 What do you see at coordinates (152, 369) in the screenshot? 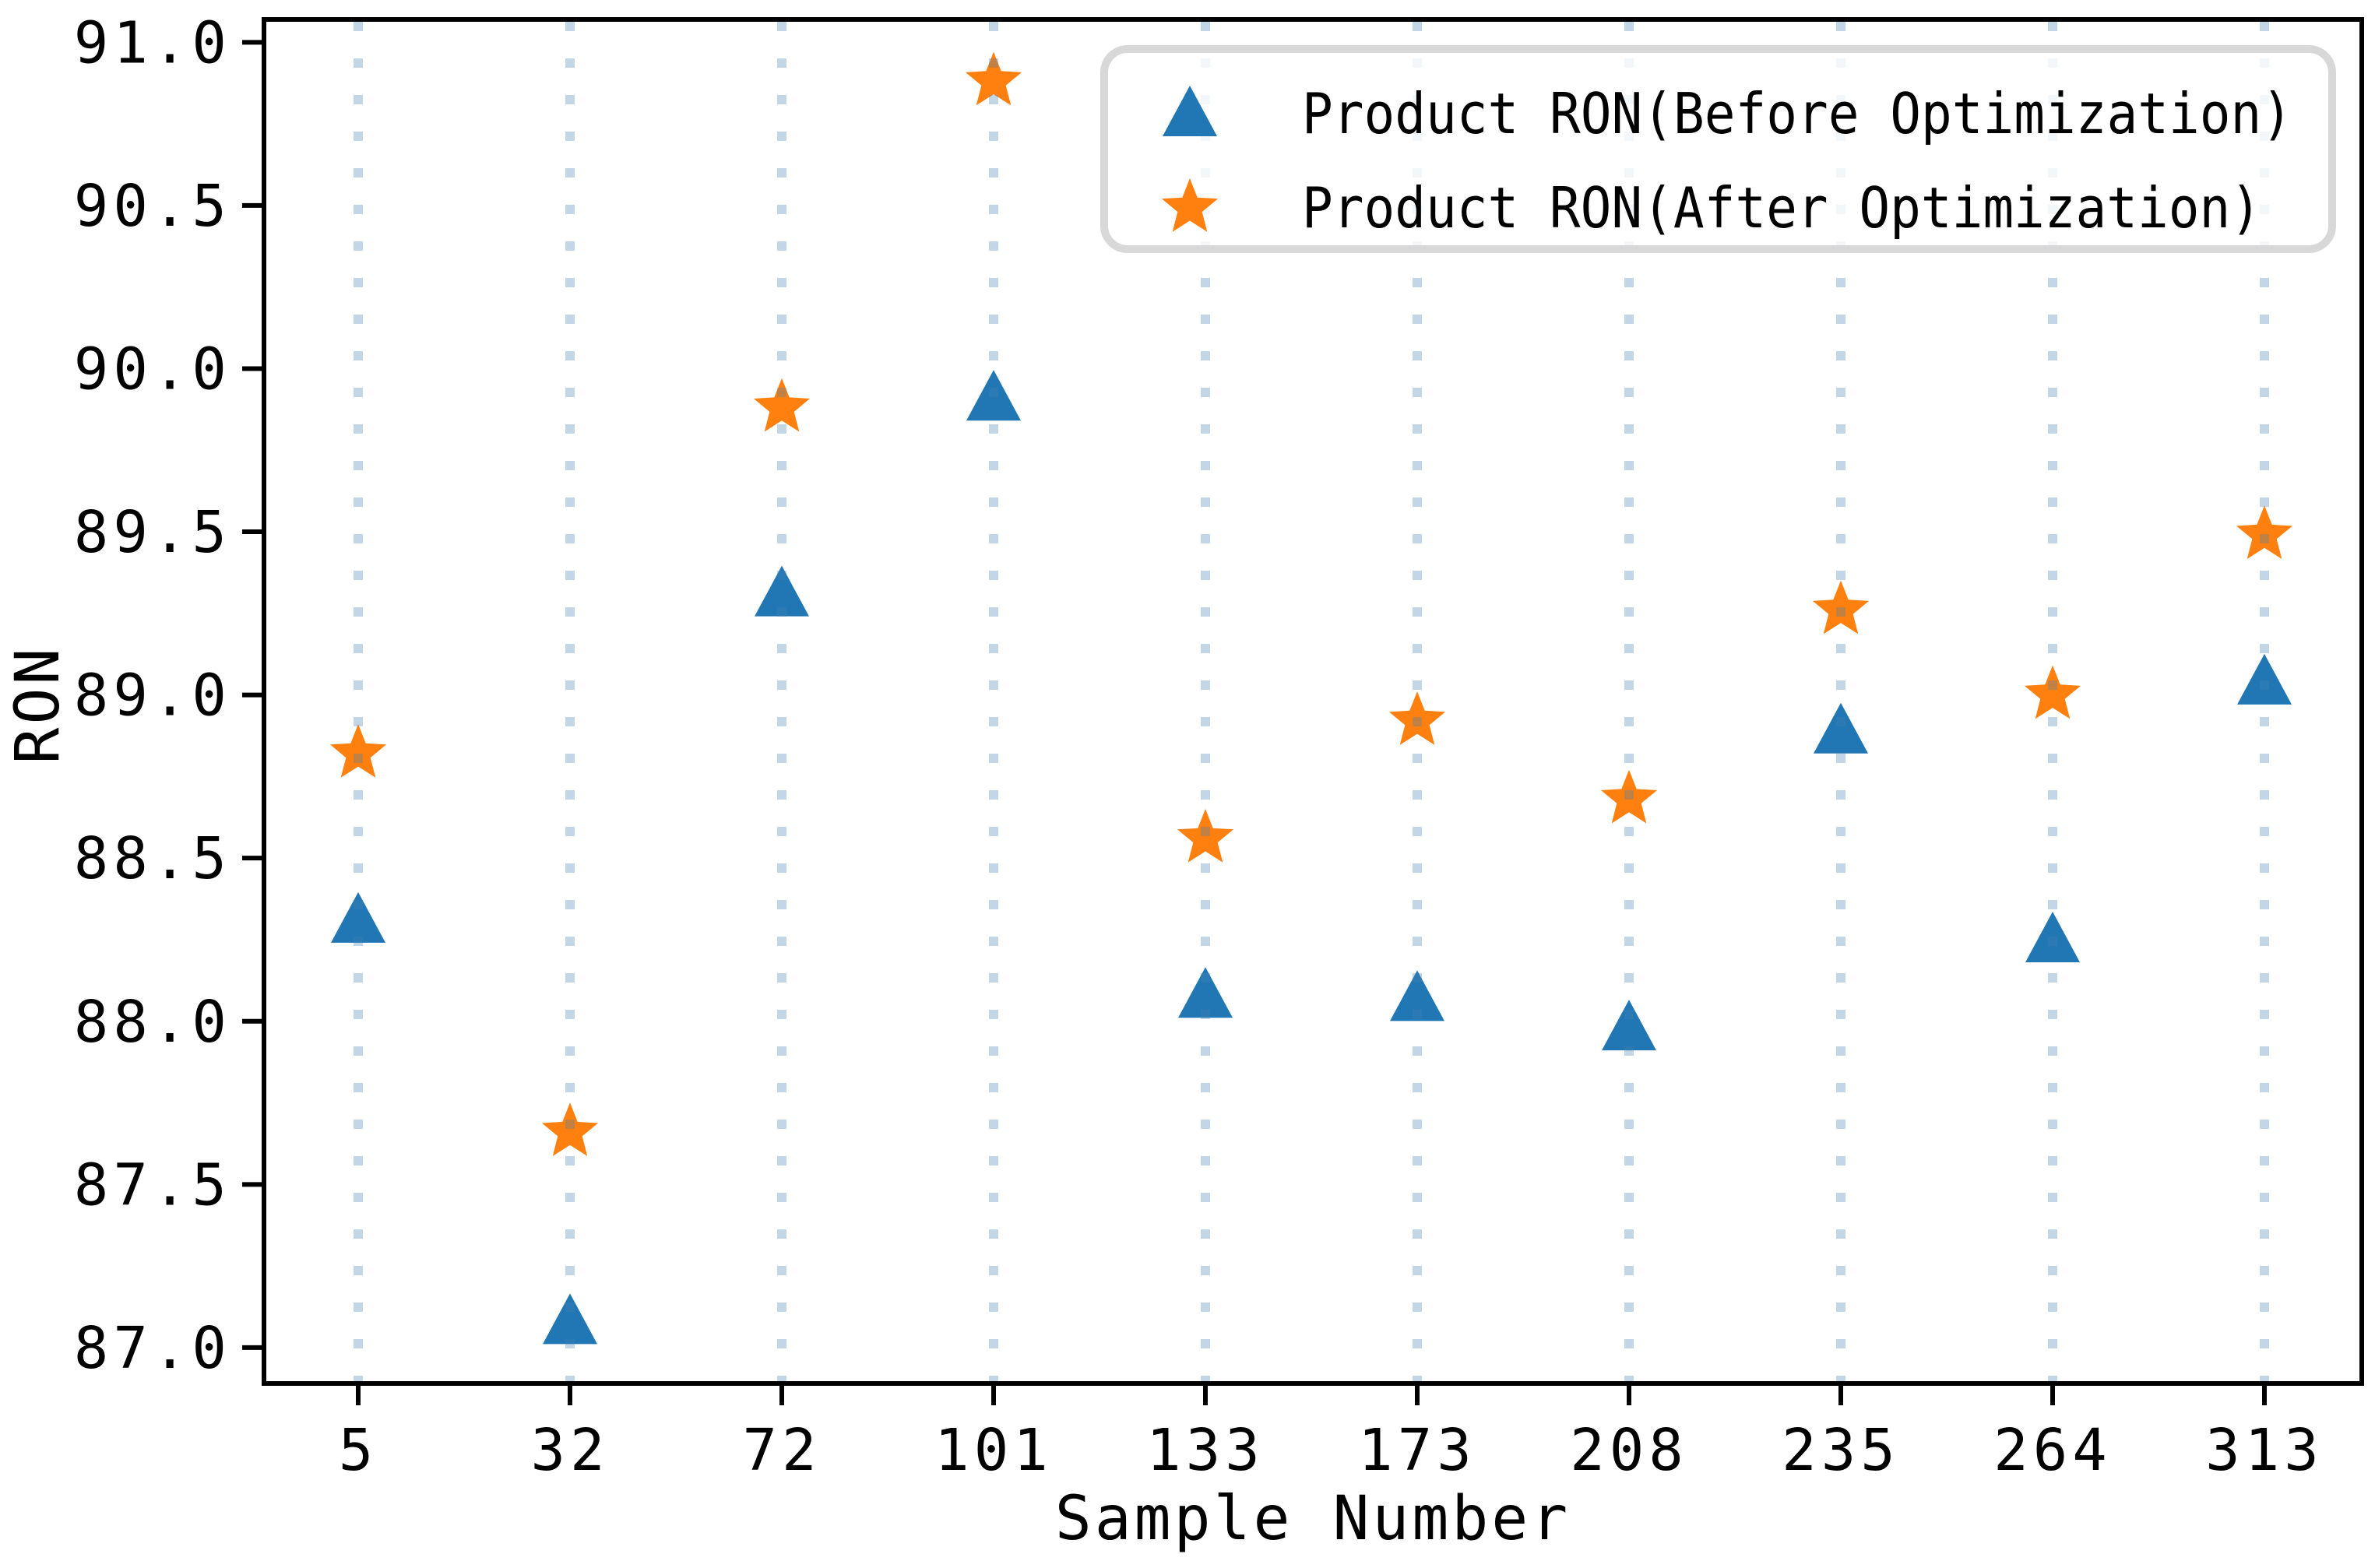
I see `y-tick-label-90.0: 90.0` at bounding box center [152, 369].